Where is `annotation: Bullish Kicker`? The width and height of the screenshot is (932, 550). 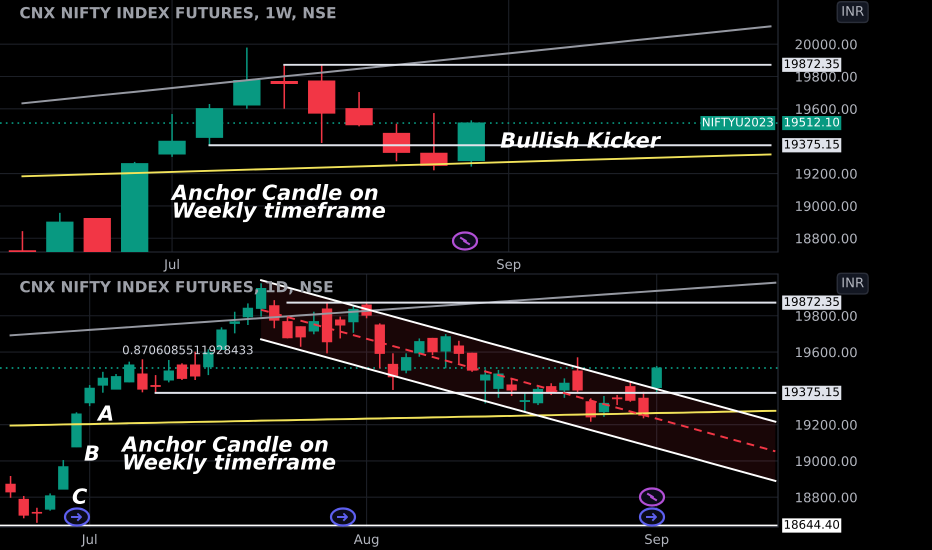
annotation: Bullish Kicker is located at coordinates (581, 140).